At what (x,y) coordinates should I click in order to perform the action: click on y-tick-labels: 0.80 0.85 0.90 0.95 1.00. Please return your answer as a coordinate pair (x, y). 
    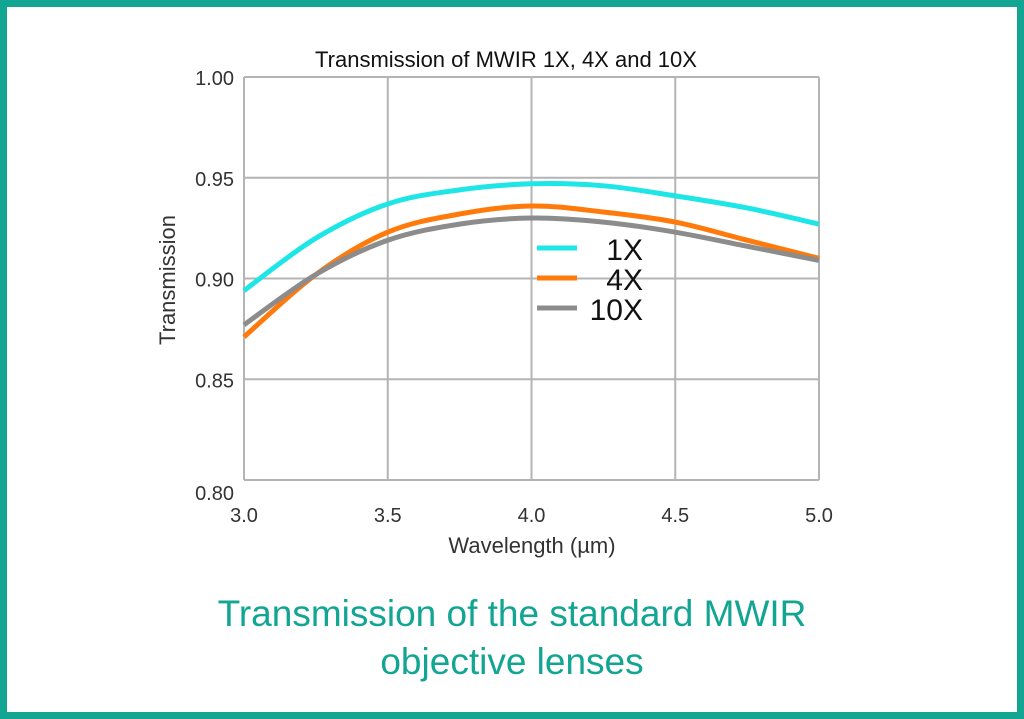
    Looking at the image, I should click on (214, 286).